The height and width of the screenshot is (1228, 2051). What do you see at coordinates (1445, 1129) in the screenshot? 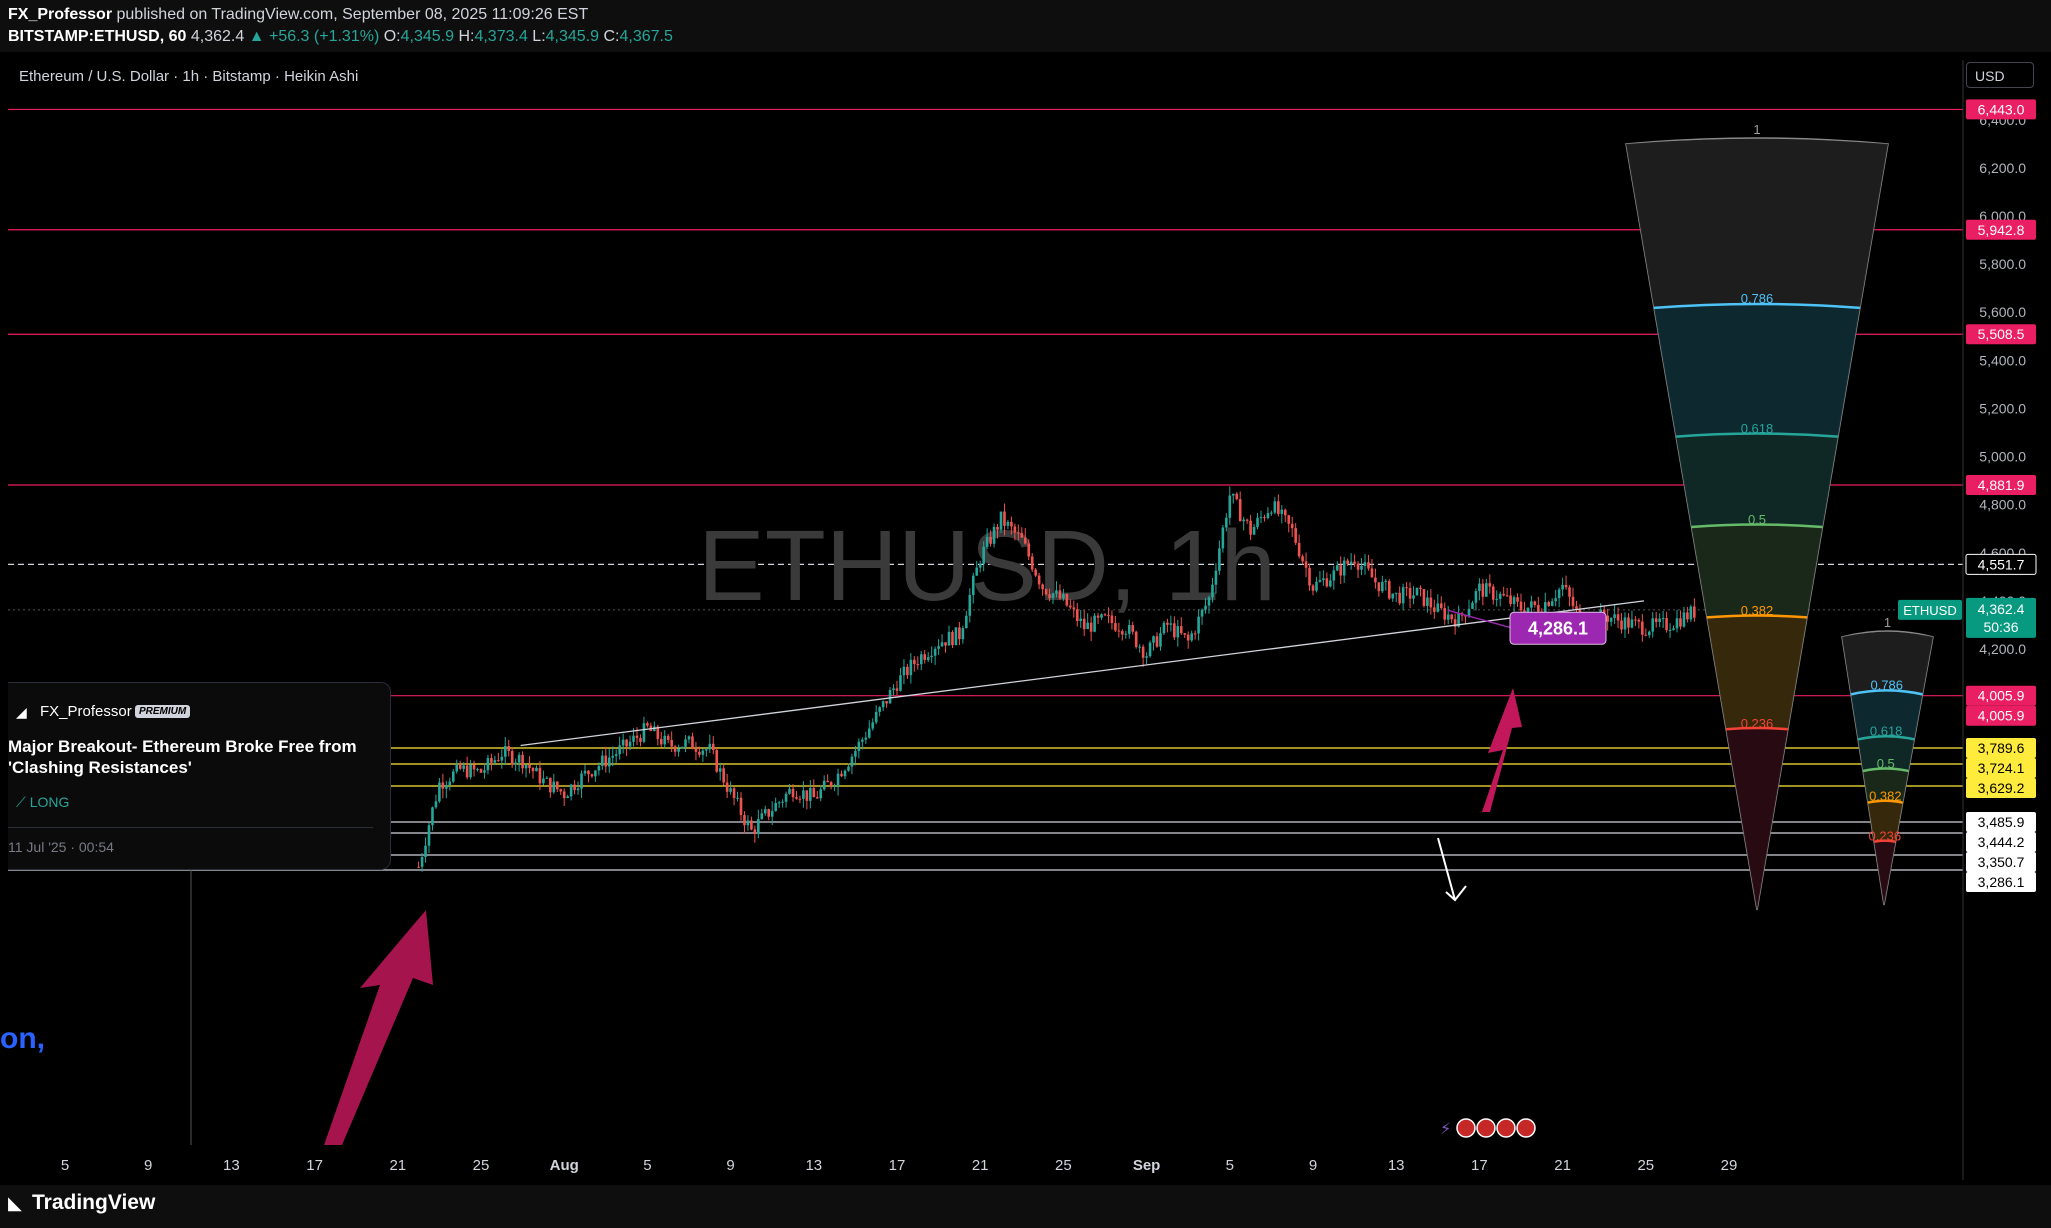
I see `lightning-icon: ⚡` at bounding box center [1445, 1129].